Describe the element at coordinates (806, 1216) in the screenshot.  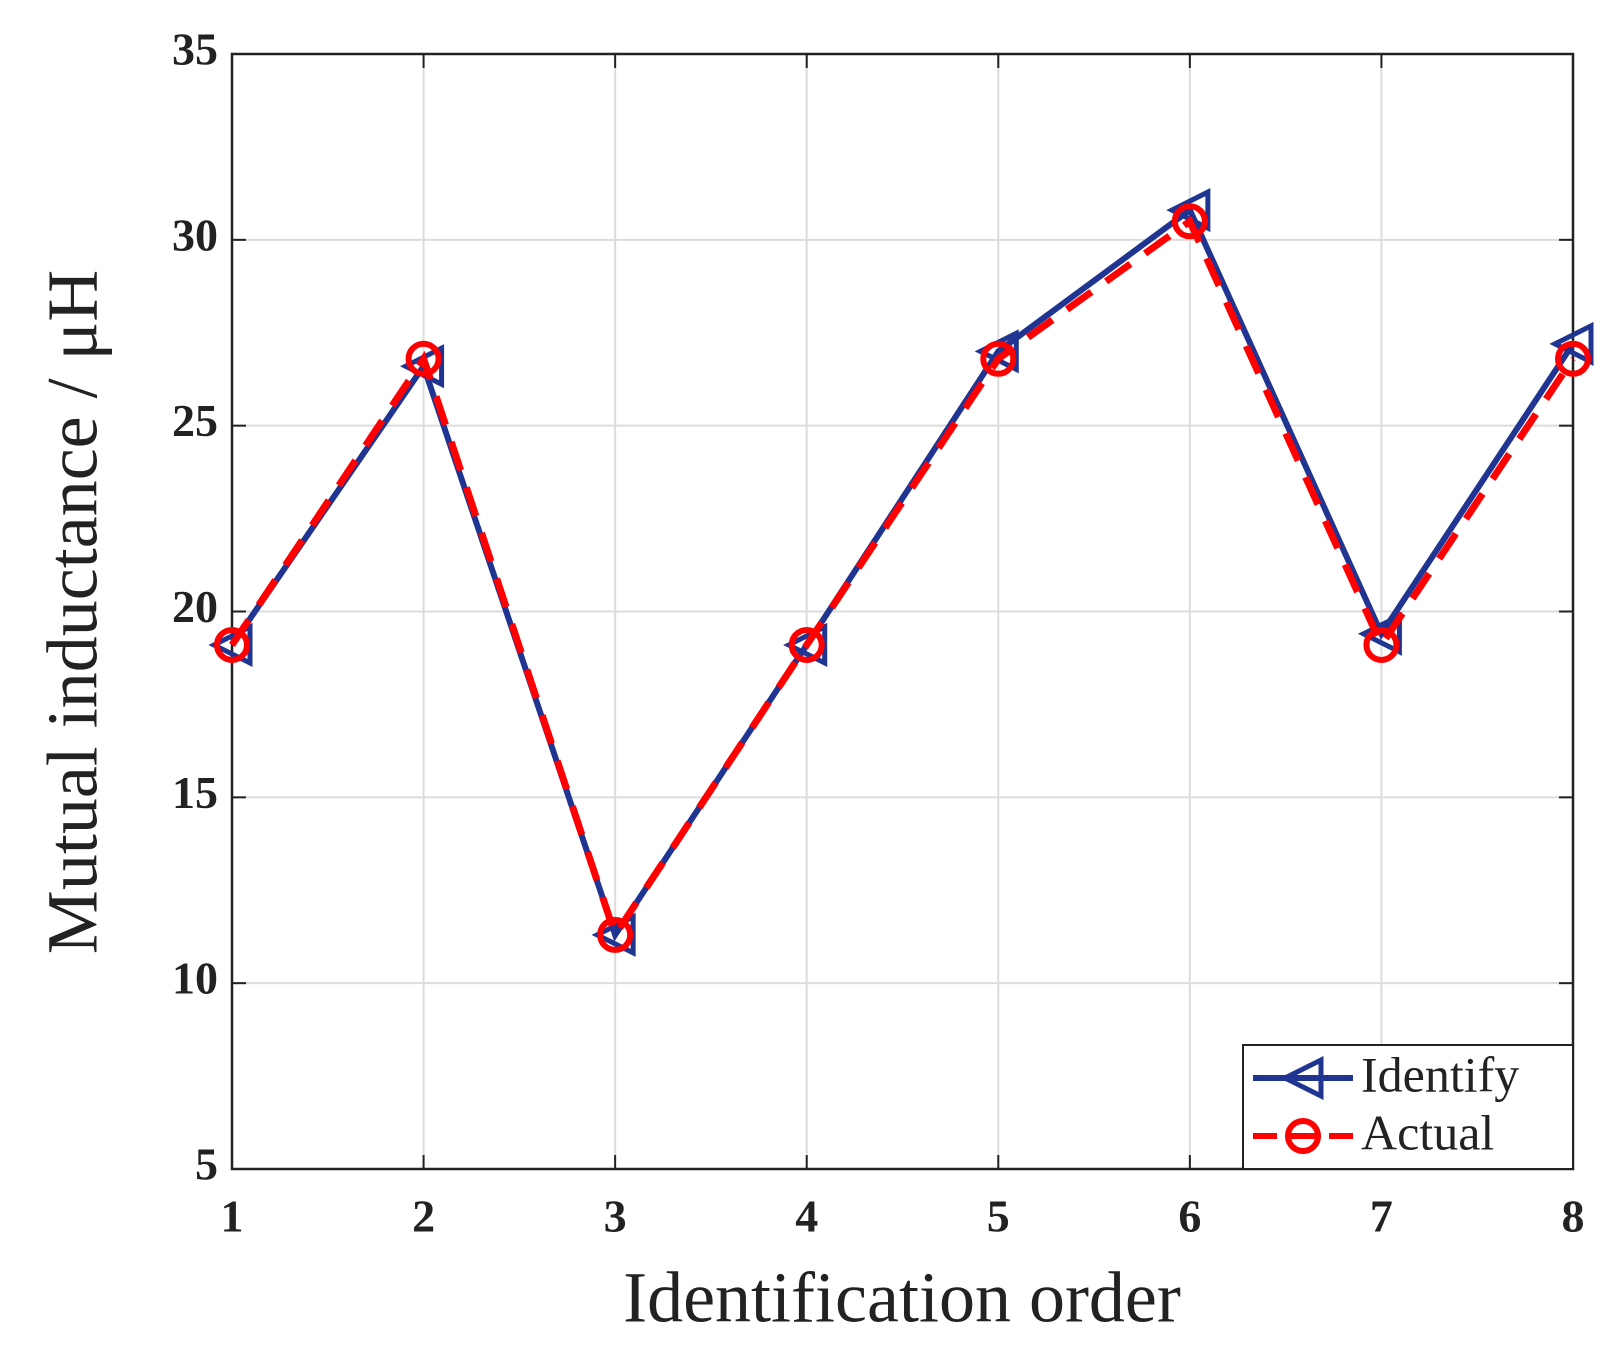
I see `x-tick-label: 4` at that location.